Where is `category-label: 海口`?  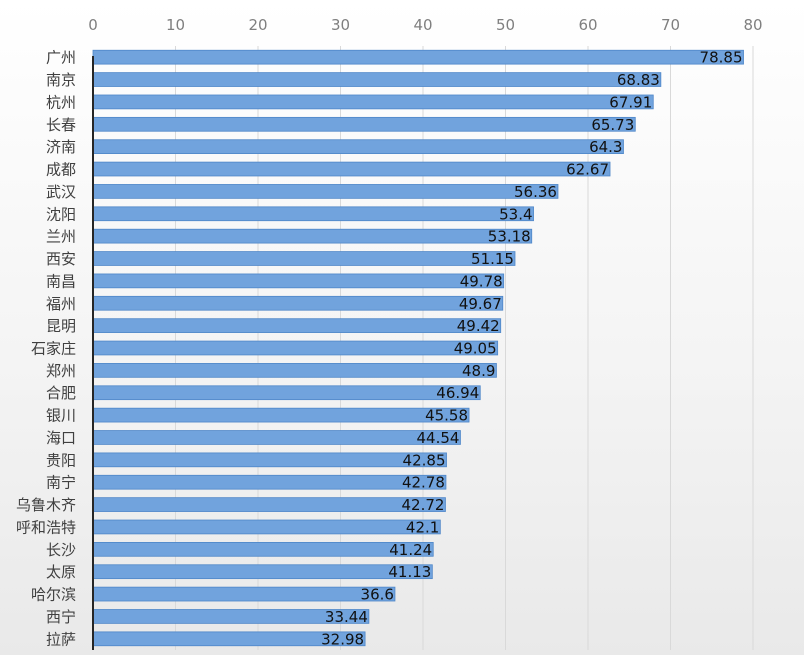
category-label: 海口 is located at coordinates (61, 438).